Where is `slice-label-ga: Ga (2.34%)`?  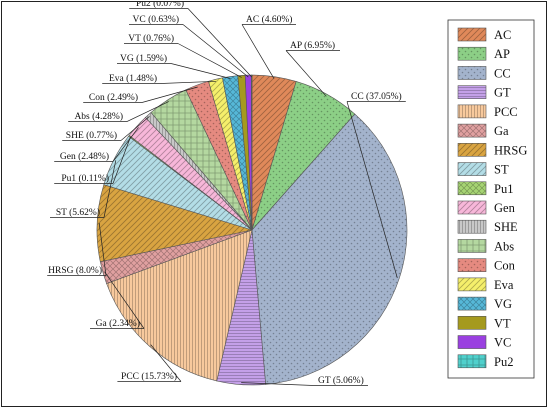
slice-label-ga: Ga (2.34%) is located at coordinates (118, 323).